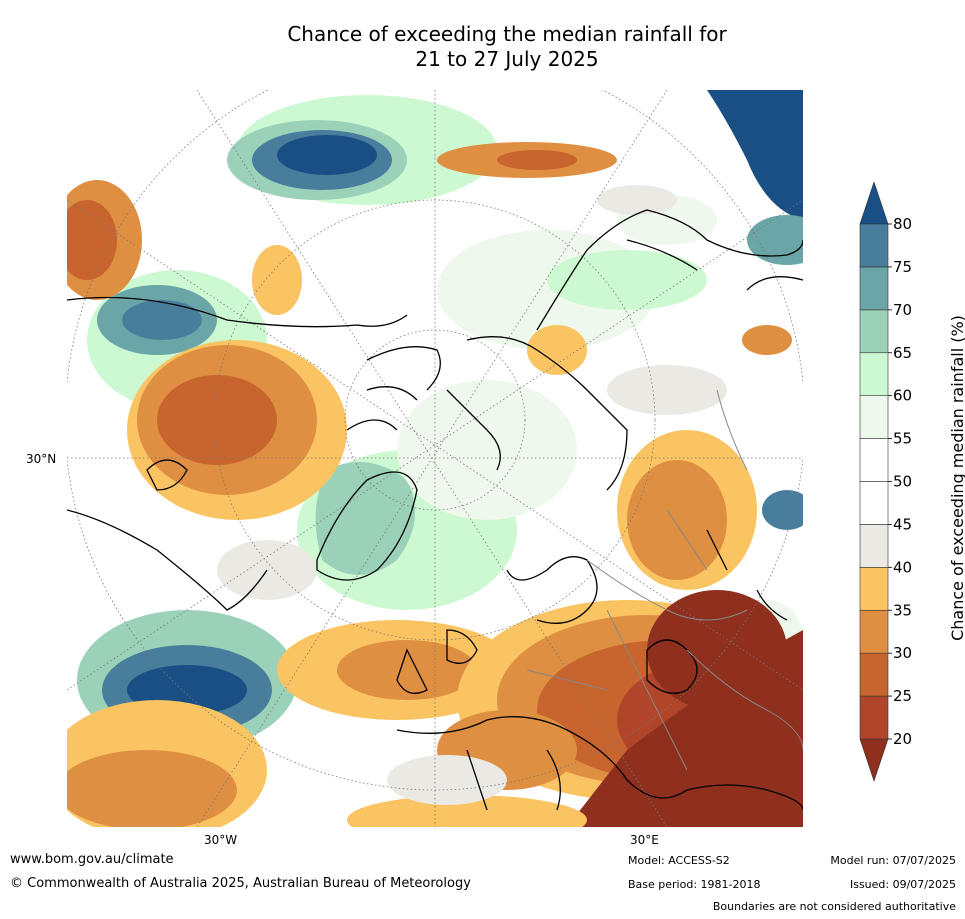  I want to click on colorbar-tick-label: 25, so click(902, 696).